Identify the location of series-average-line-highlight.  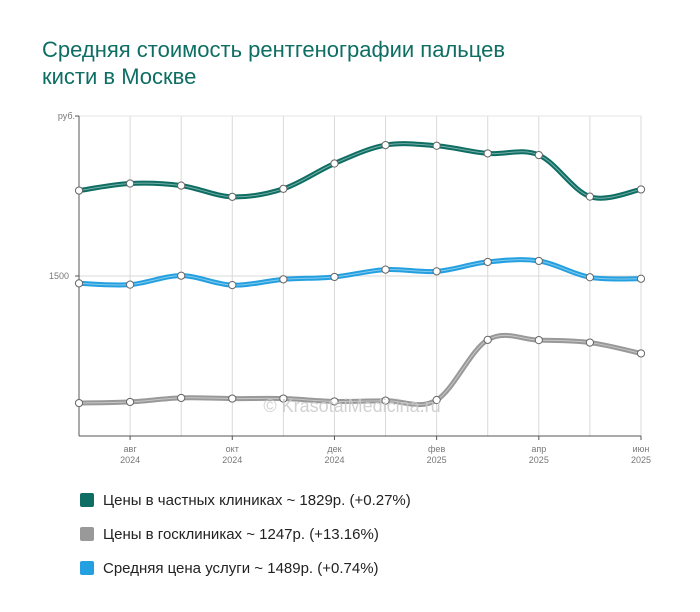
(360, 272).